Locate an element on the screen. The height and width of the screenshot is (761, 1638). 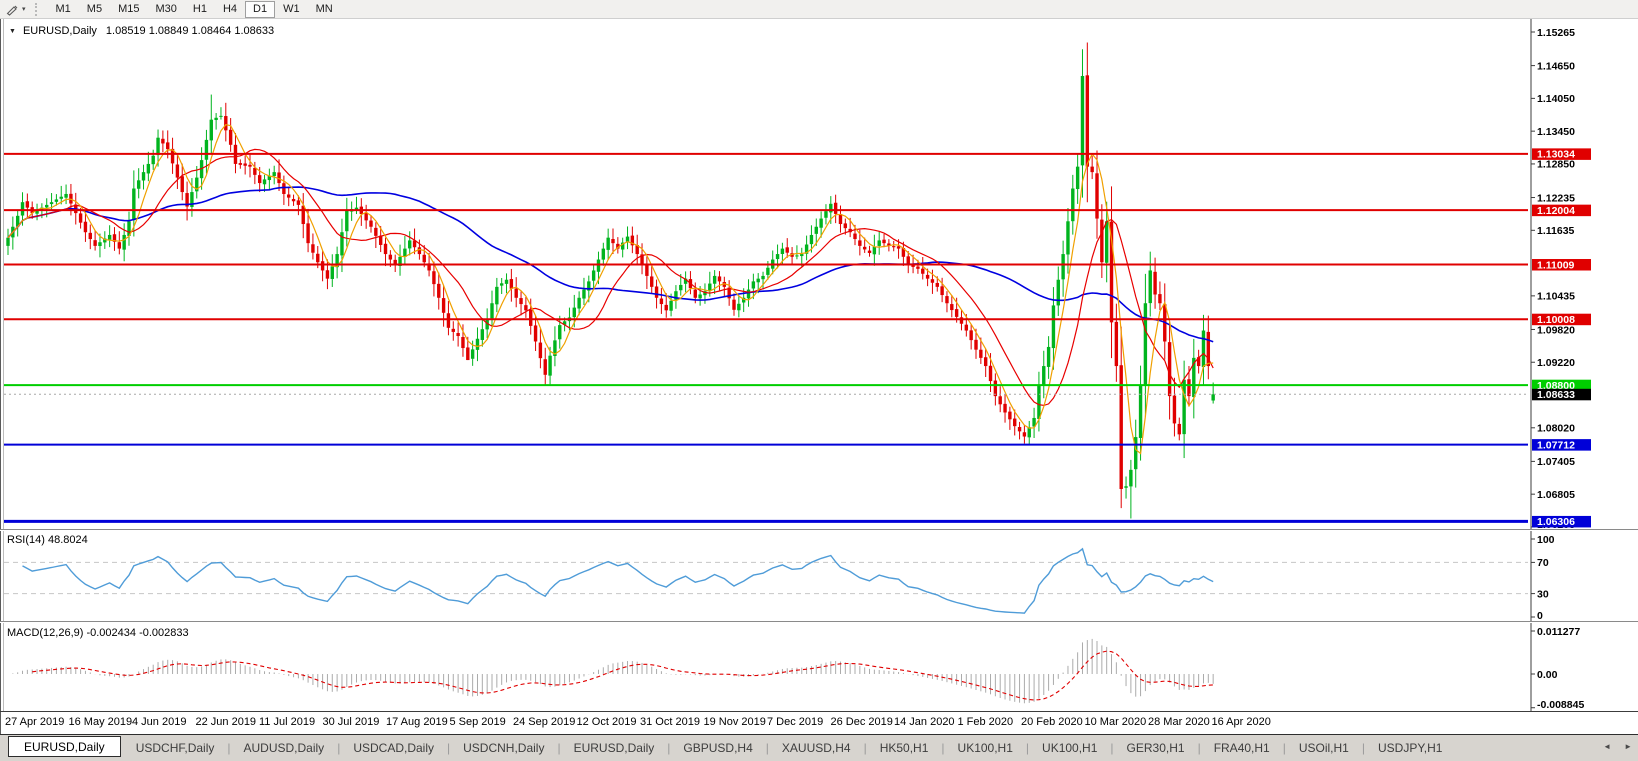
rsi-axis-label: 30 is located at coordinates (1543, 594).